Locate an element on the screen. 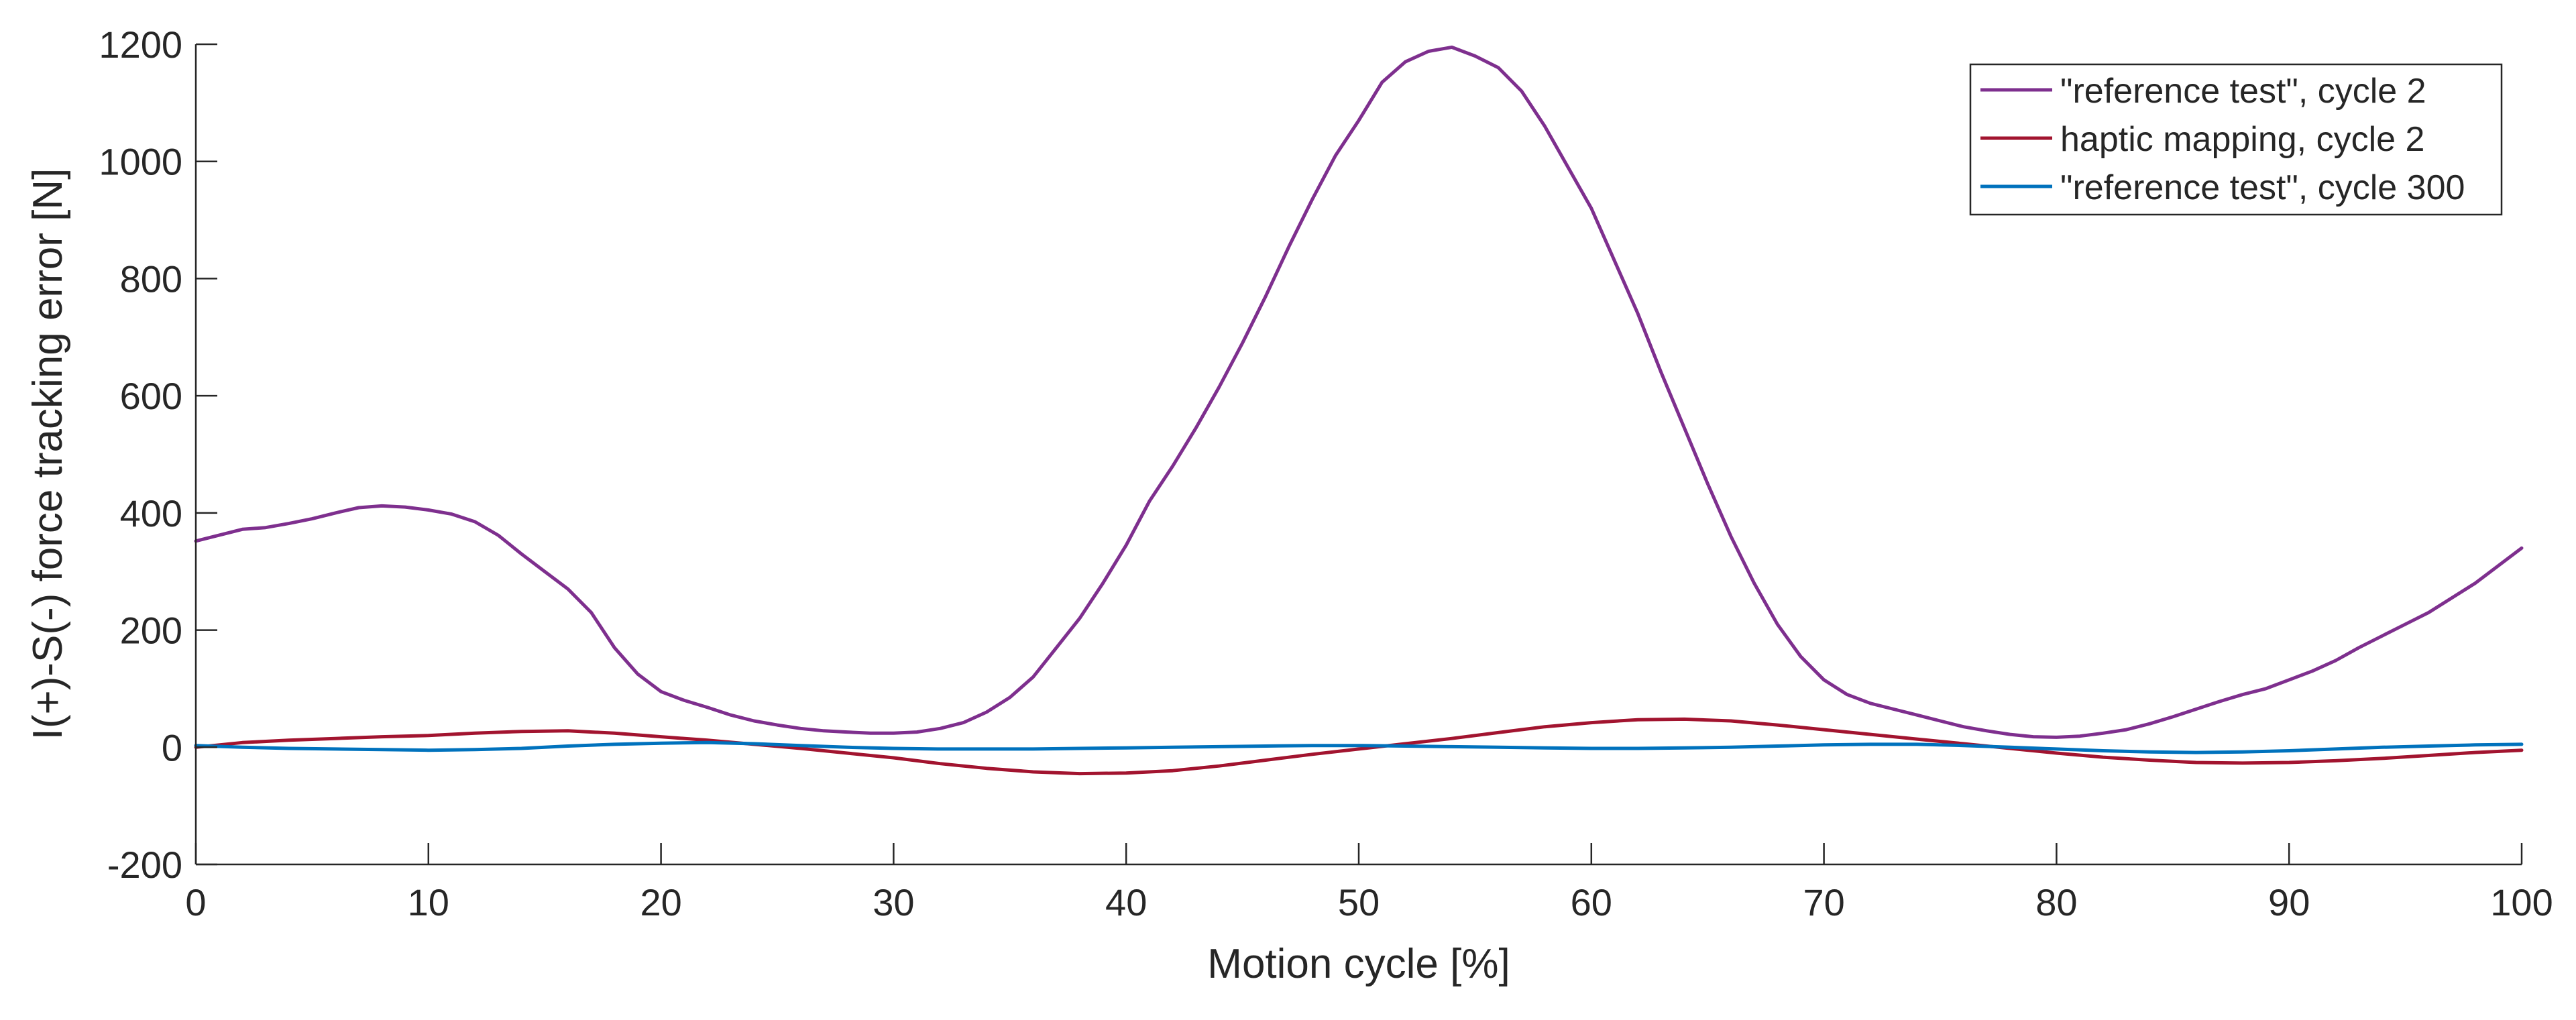  x-tick-label: 80 is located at coordinates (2056, 902).